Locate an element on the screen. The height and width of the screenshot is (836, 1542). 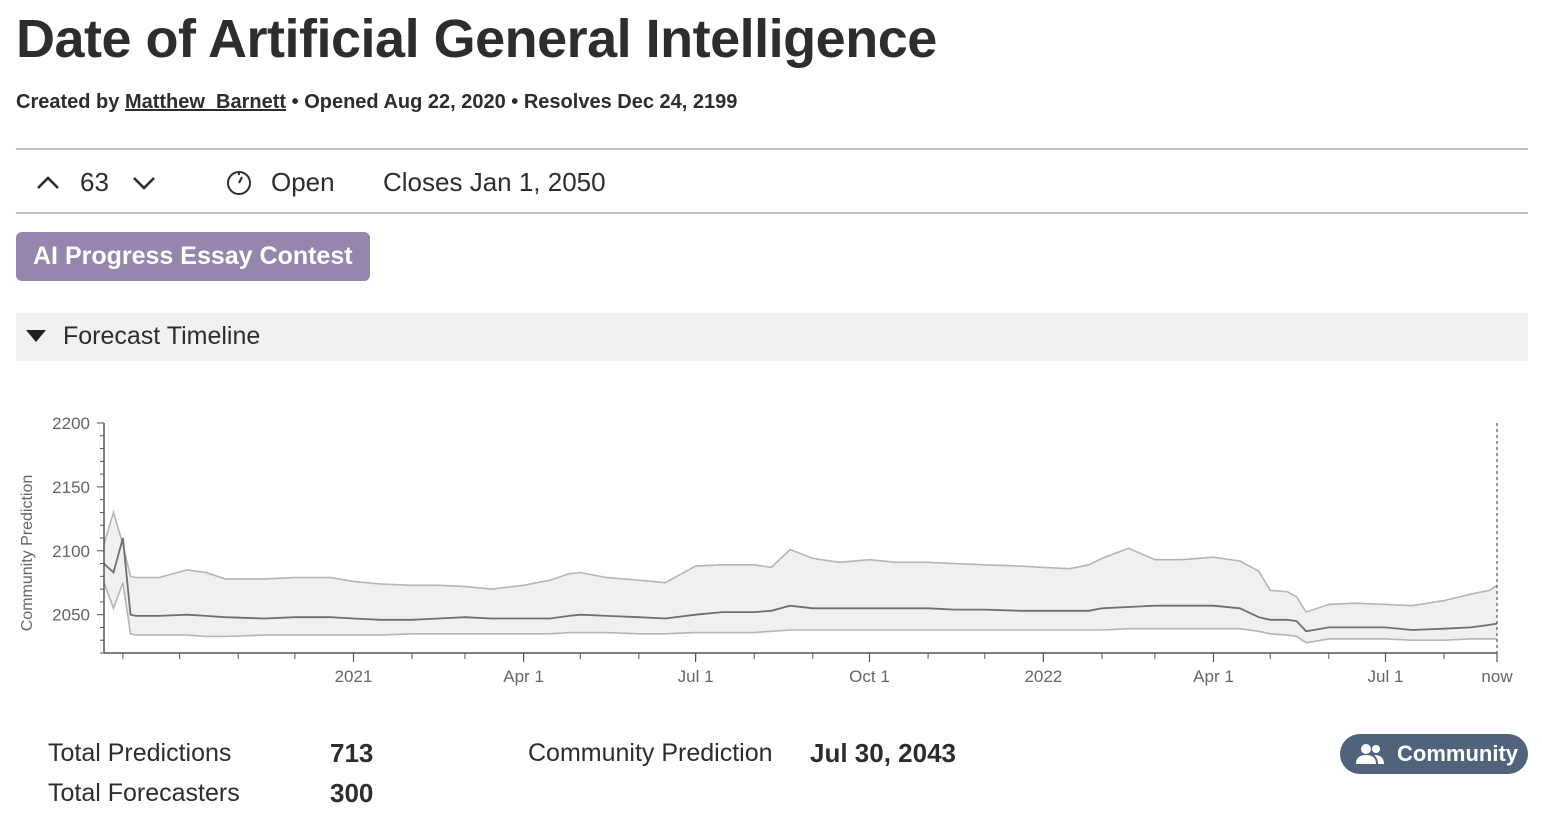
total-predictions-value: 713 is located at coordinates (352, 753).